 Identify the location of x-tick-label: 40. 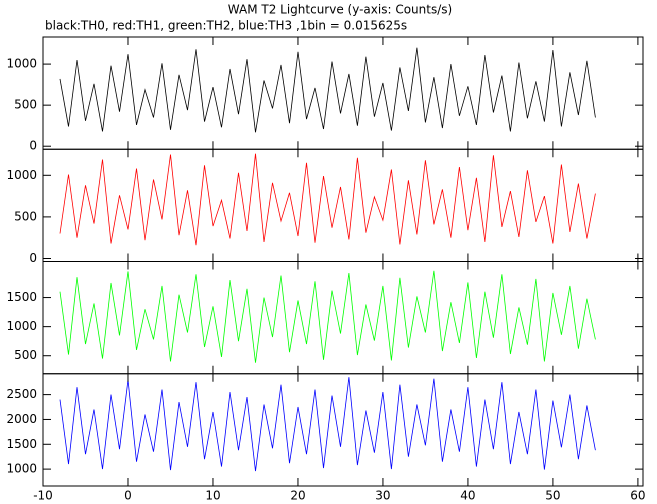
(467, 496).